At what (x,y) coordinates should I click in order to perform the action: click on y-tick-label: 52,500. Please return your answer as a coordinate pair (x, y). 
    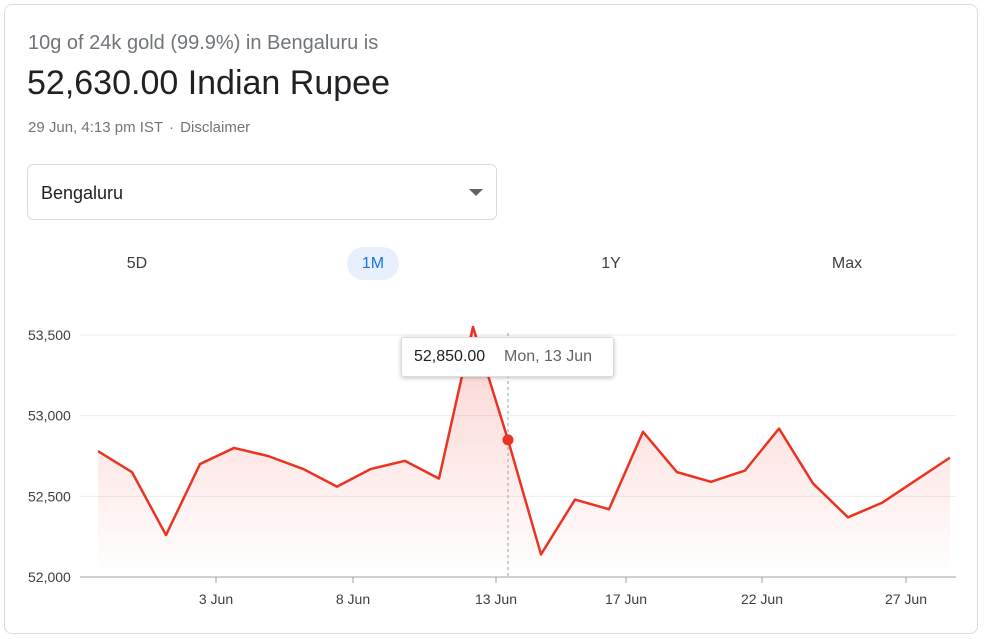
    Looking at the image, I should click on (49, 496).